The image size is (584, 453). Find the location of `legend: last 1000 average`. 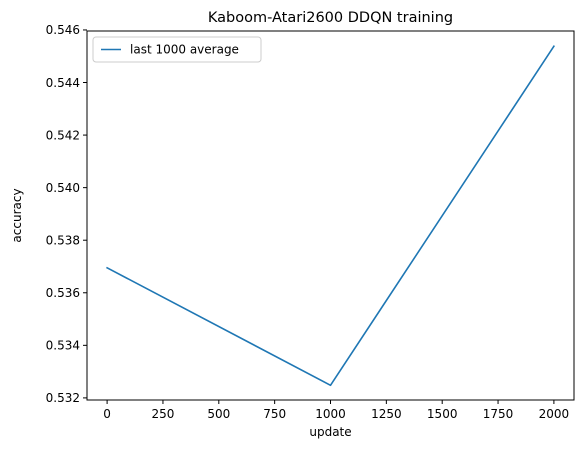

legend: last 1000 average is located at coordinates (177, 49).